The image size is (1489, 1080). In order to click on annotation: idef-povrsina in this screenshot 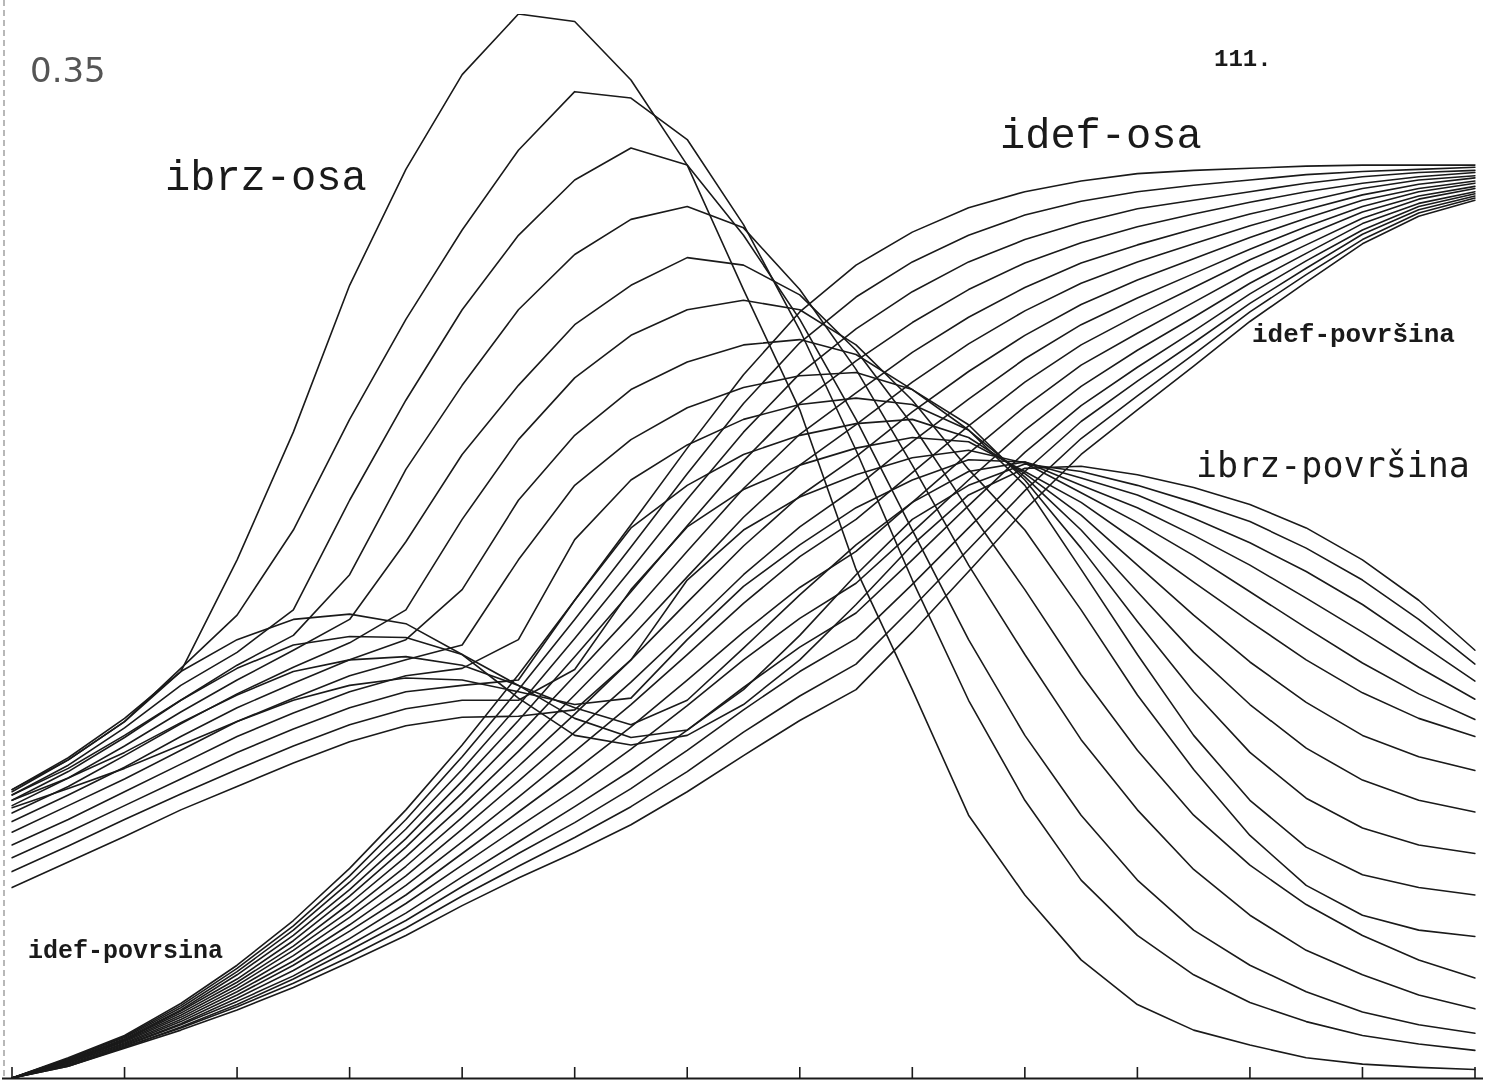, I will do `click(126, 951)`.